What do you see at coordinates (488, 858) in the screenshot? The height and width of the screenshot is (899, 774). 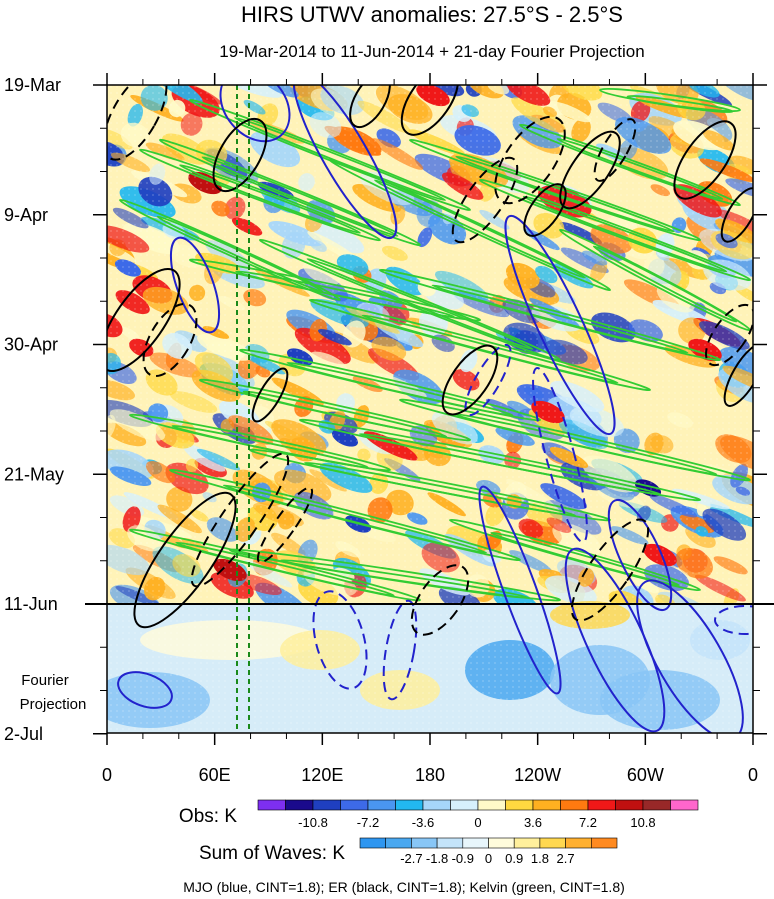 I see `waves-colorbar-tick-label: 0` at bounding box center [488, 858].